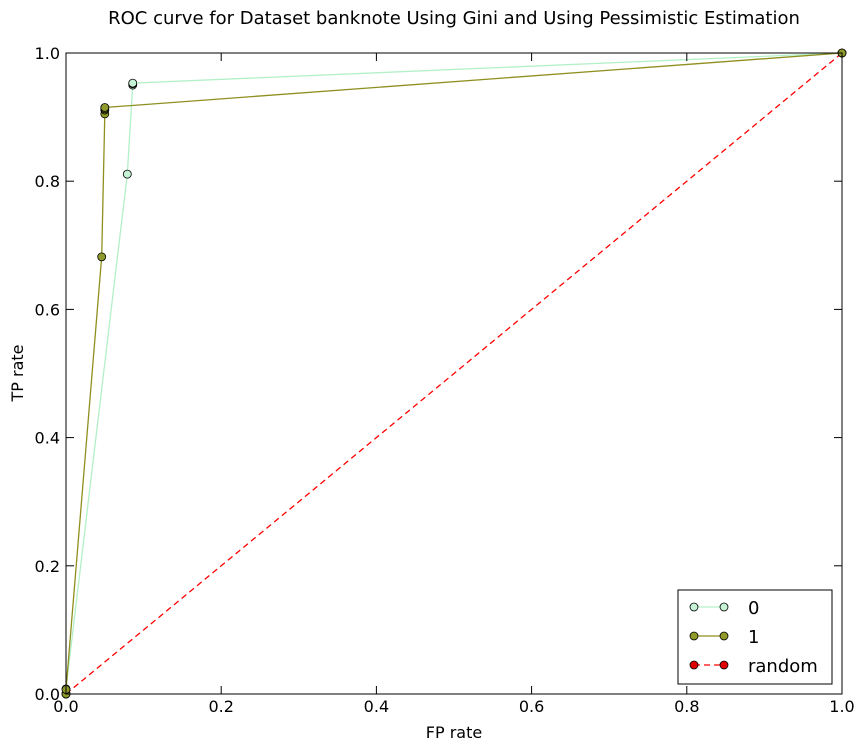 This screenshot has height=752, width=865. I want to click on y-tick-label: 0.4, so click(47, 438).